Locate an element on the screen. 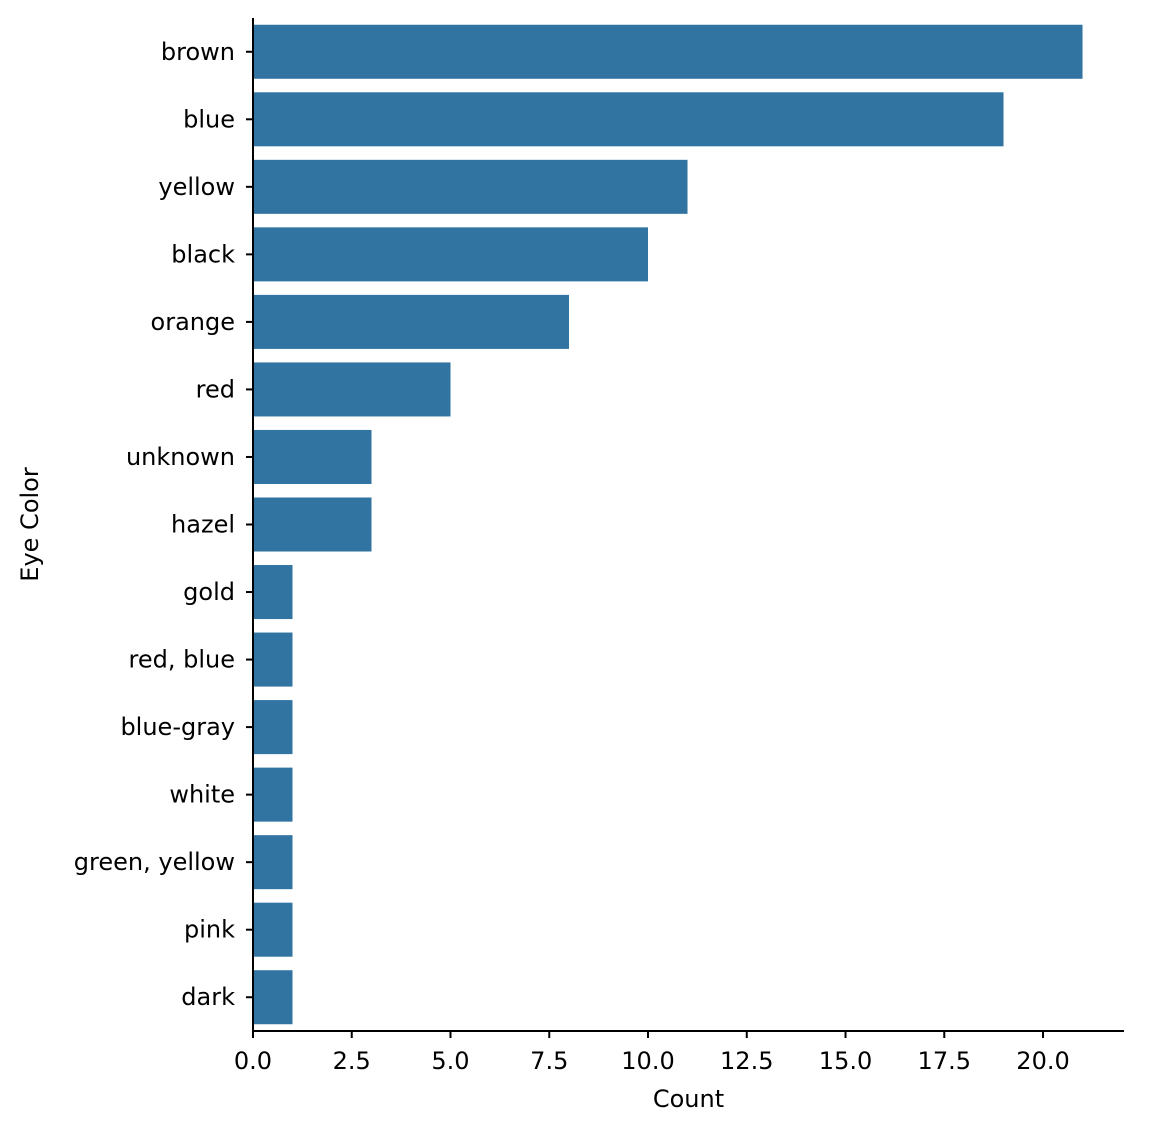  x-tick-label: 2.5 is located at coordinates (352, 1061).